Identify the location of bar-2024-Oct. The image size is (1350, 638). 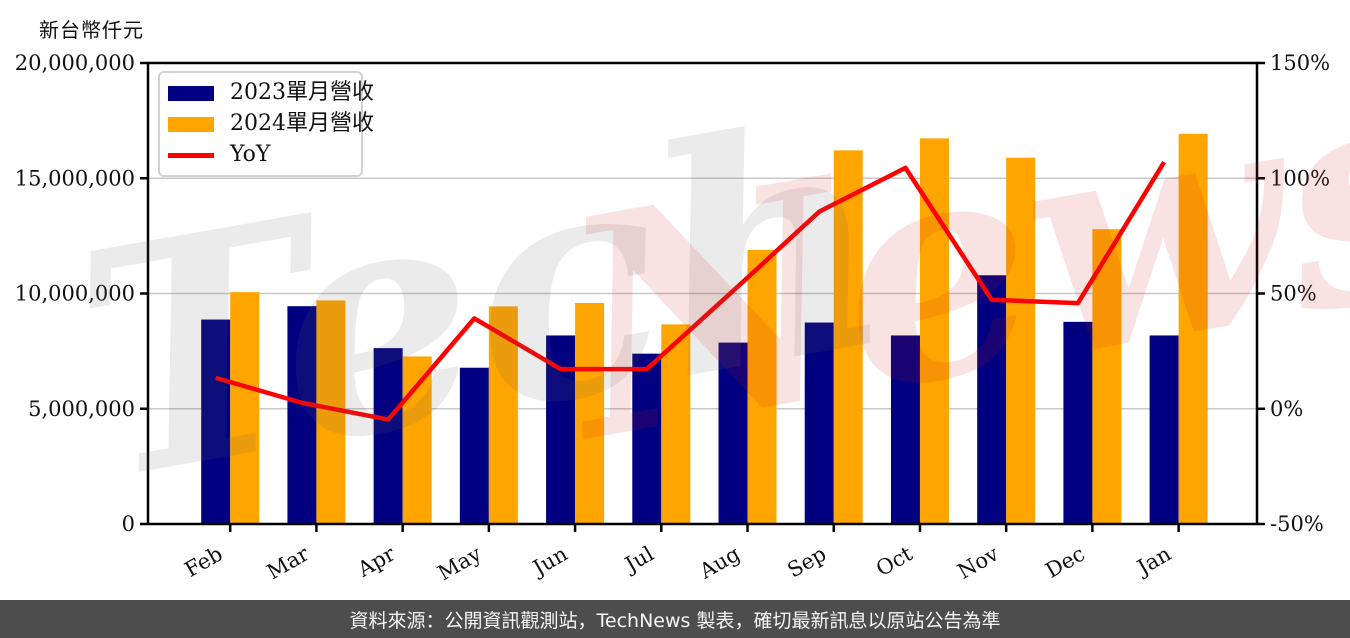
(934, 331).